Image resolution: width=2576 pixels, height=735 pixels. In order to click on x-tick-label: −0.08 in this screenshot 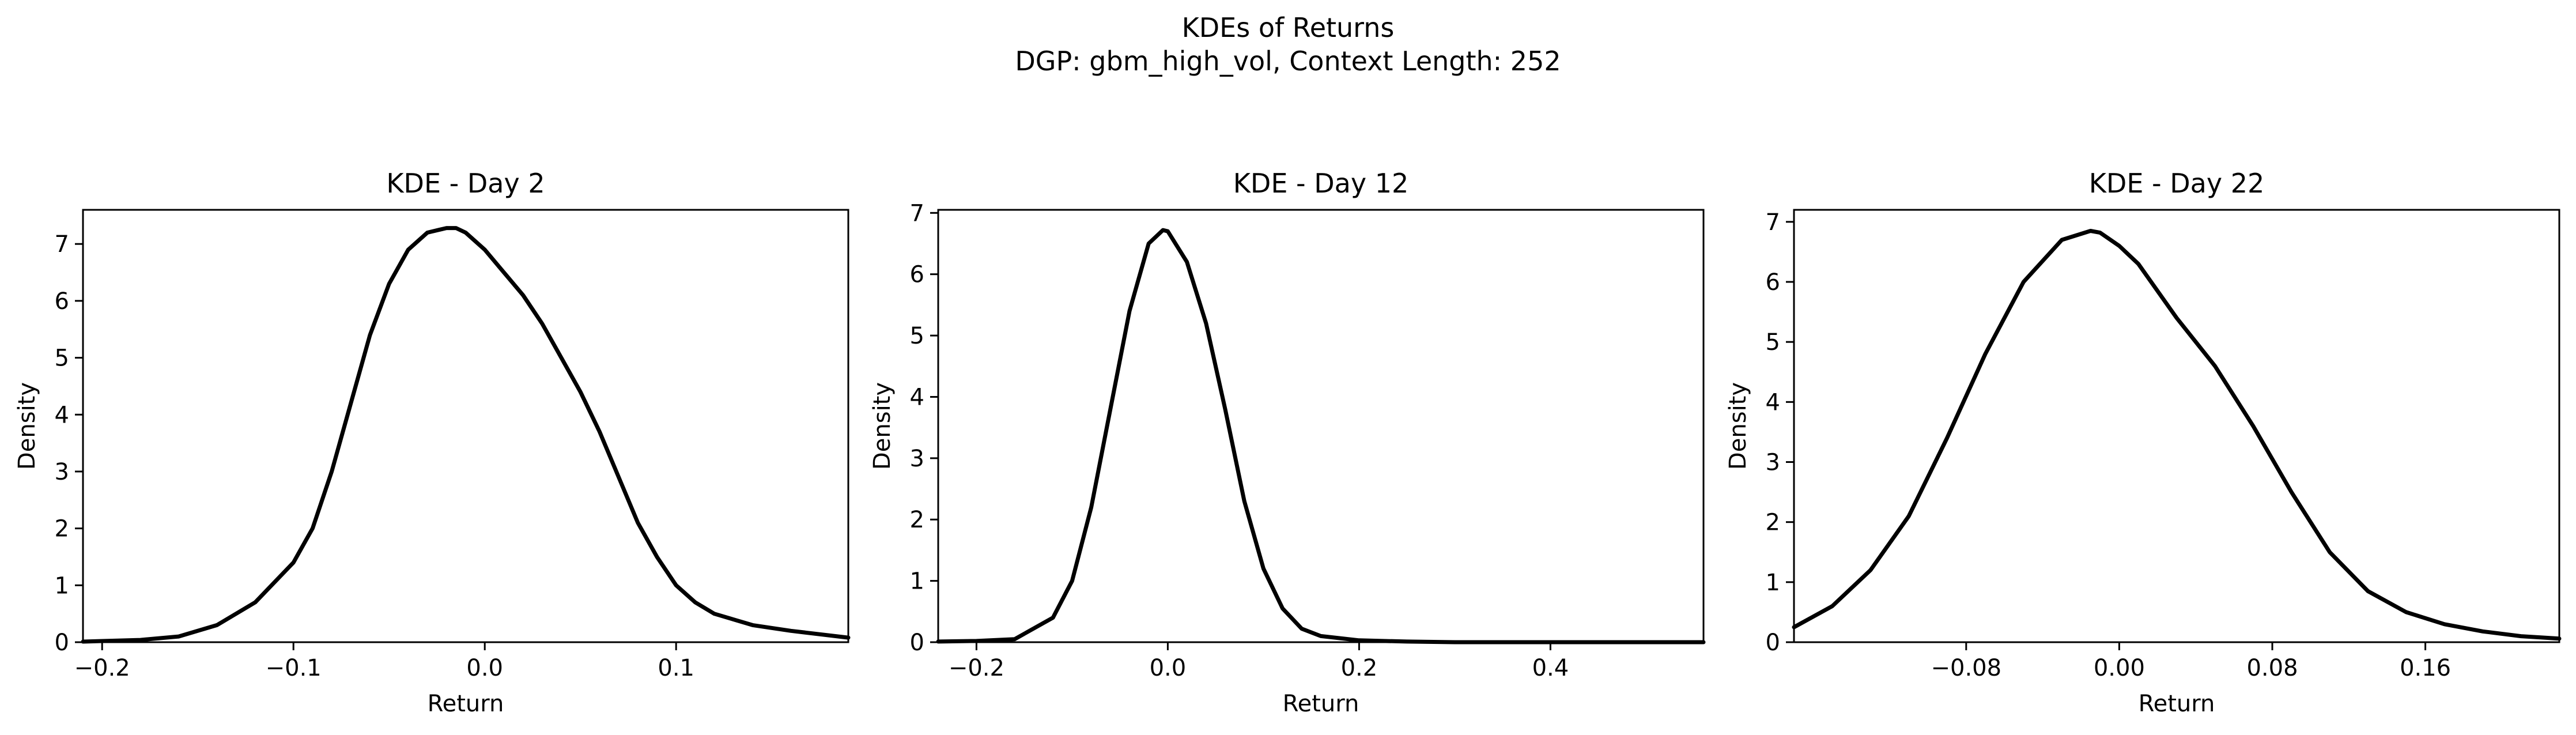, I will do `click(1966, 668)`.